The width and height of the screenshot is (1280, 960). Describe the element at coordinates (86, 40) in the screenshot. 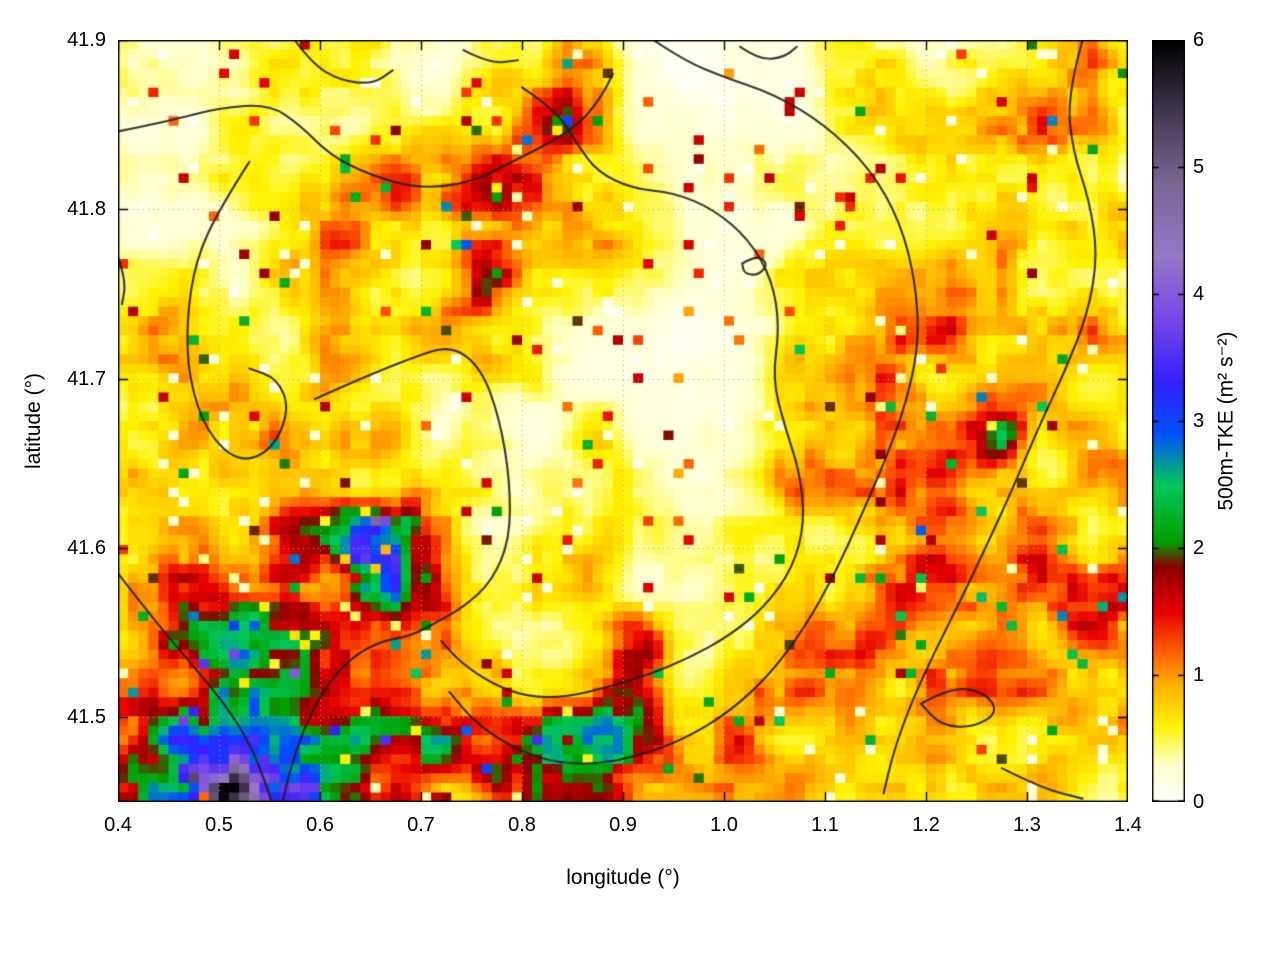

I see `y-tick-label-41.9: 41.9` at that location.